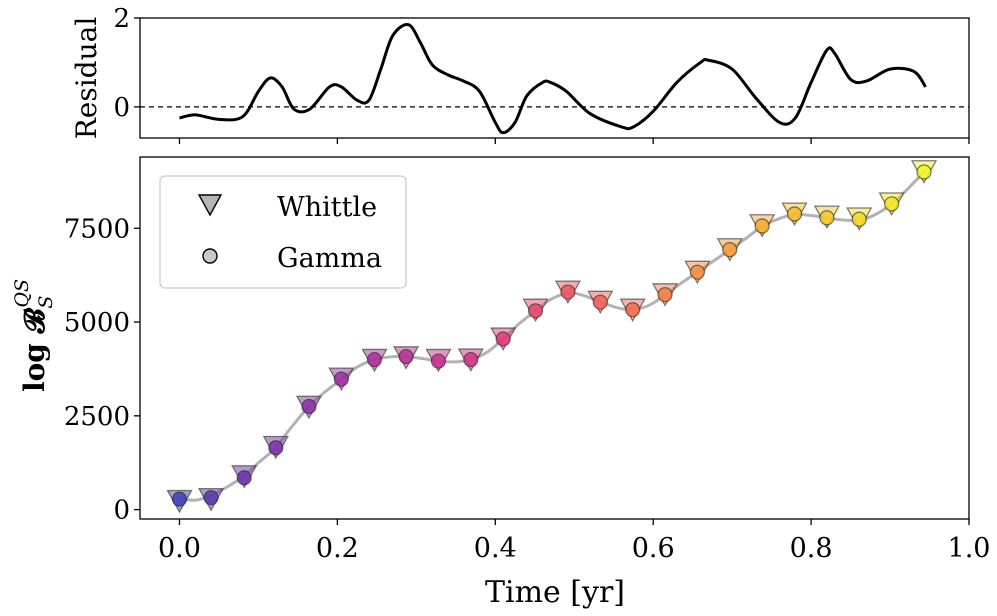 The width and height of the screenshot is (997, 616). What do you see at coordinates (329, 258) in the screenshot?
I see `legend-label-gamma: Gamma` at bounding box center [329, 258].